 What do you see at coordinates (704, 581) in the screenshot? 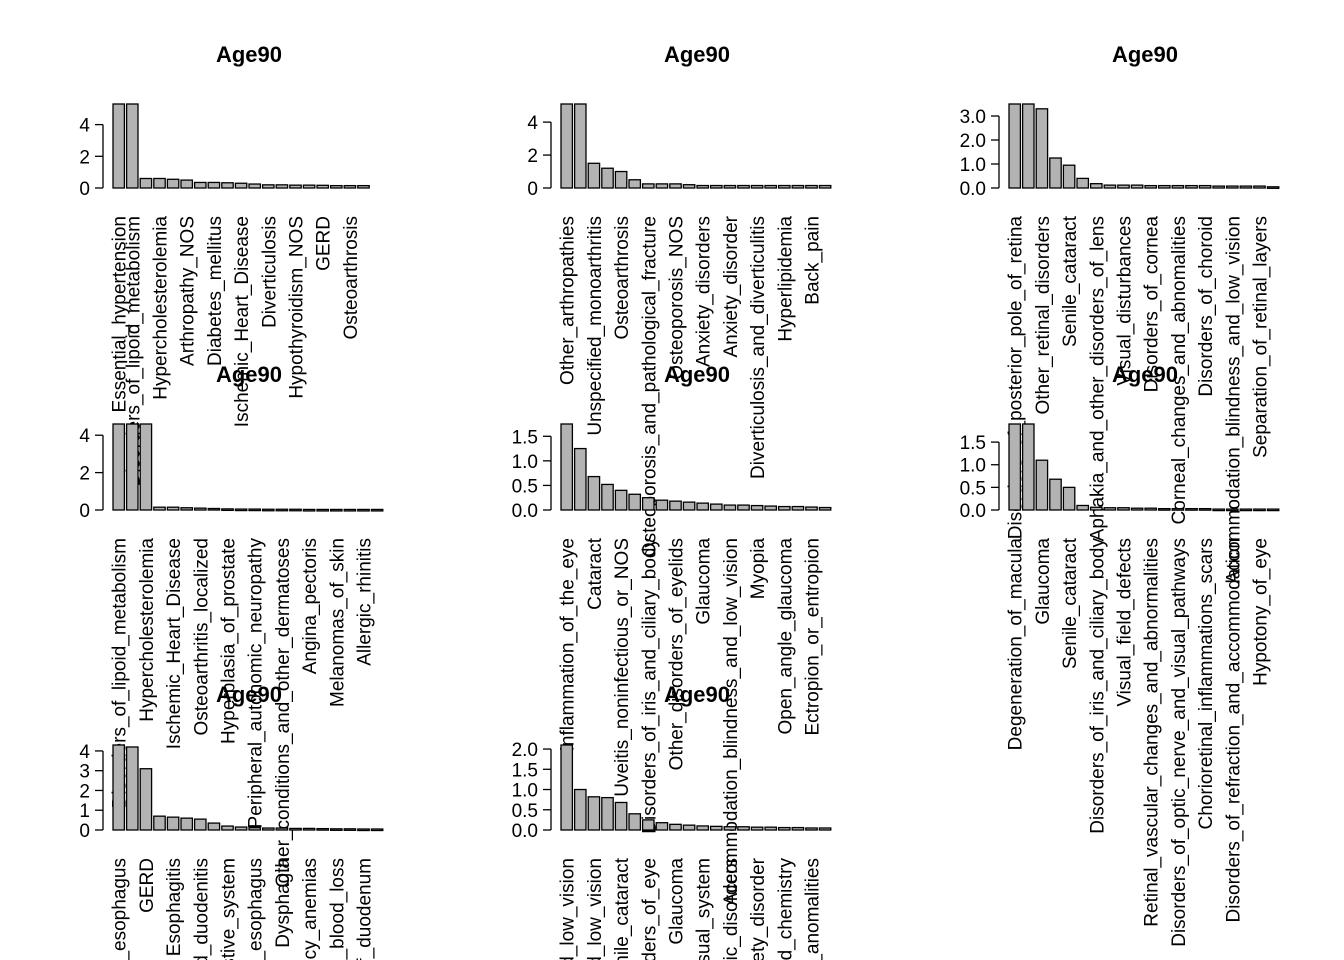
I see `x-category-label: Glaucoma` at bounding box center [704, 581].